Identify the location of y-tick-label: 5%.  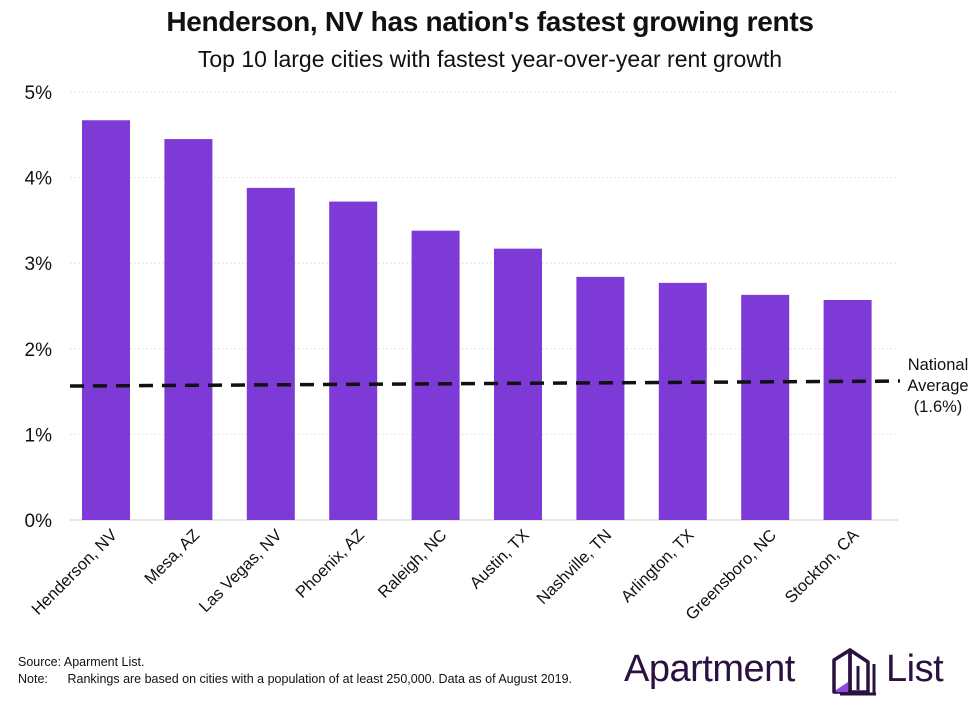
(39, 93).